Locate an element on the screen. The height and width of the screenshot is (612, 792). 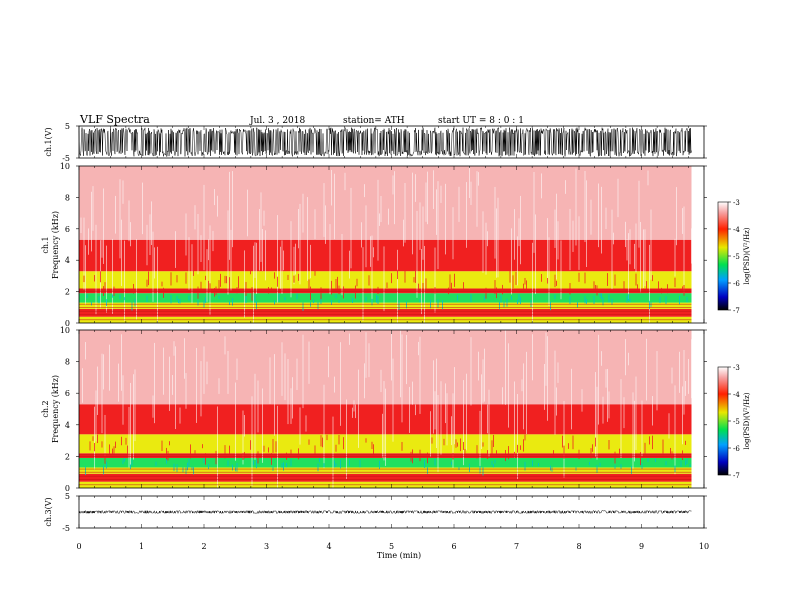
ch2-colorbar-tick-label: -3 is located at coordinates (736, 368).